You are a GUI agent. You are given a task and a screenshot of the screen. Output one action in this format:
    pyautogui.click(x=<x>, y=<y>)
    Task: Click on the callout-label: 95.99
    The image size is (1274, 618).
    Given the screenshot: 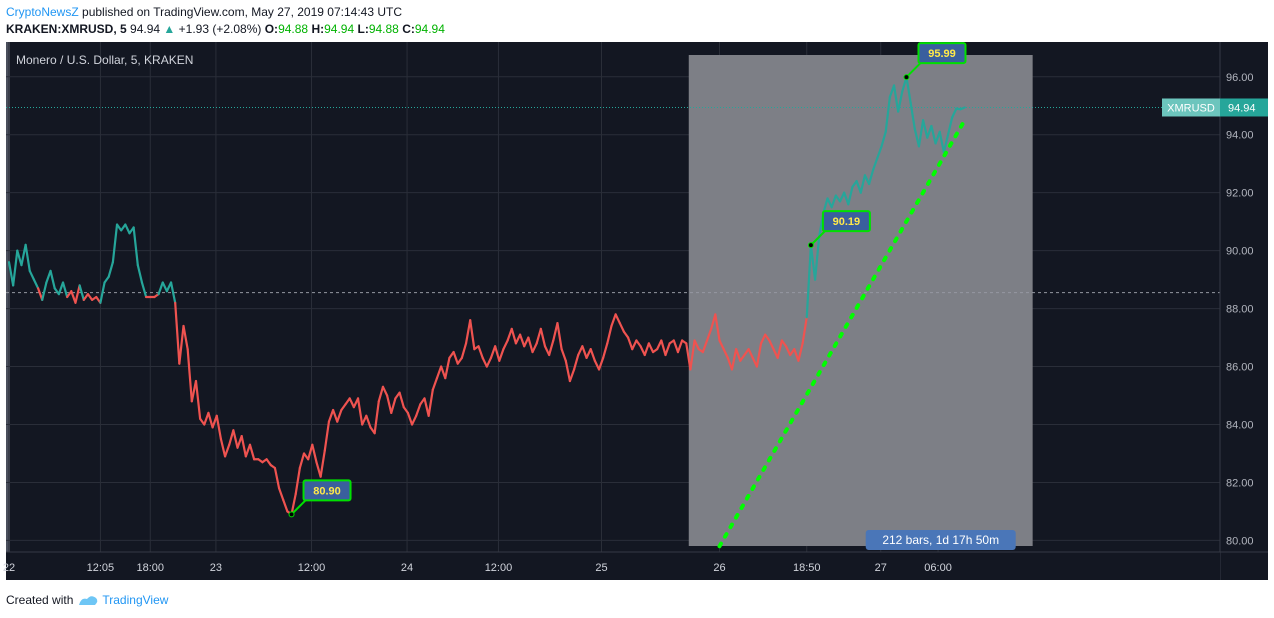 What is the action you would take?
    pyautogui.click(x=942, y=54)
    